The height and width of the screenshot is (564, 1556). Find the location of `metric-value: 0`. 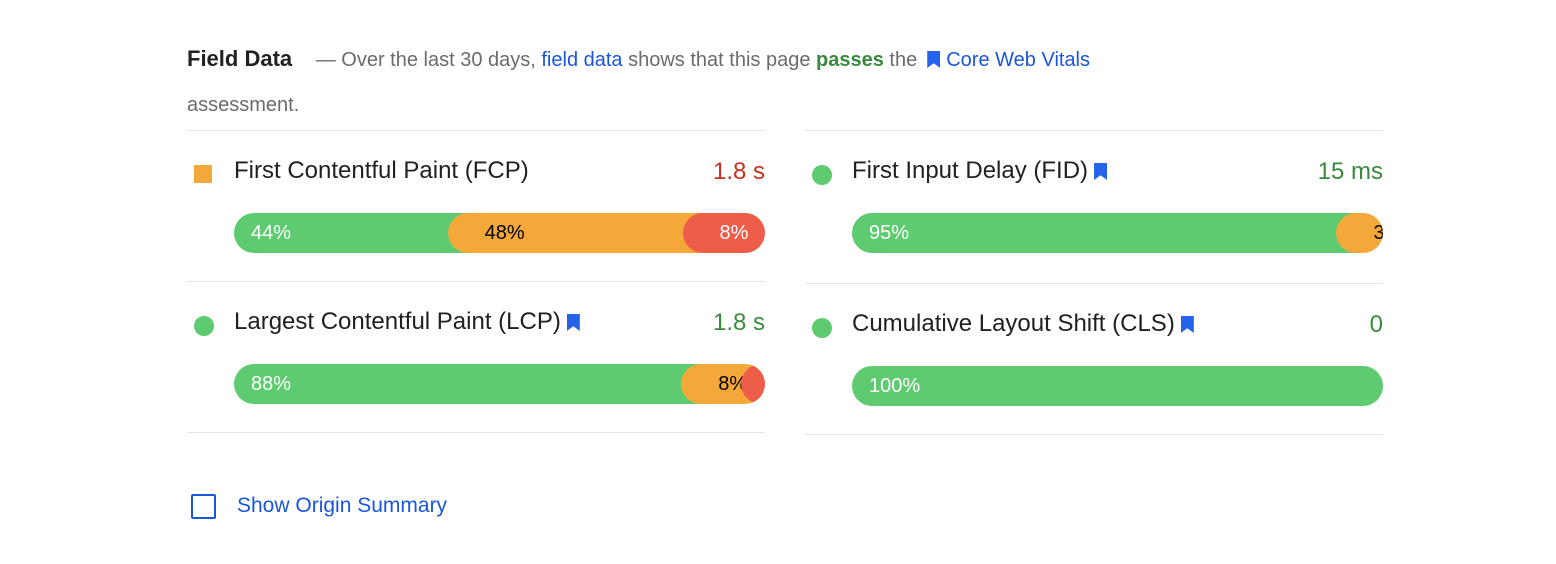

metric-value: 0 is located at coordinates (1376, 324).